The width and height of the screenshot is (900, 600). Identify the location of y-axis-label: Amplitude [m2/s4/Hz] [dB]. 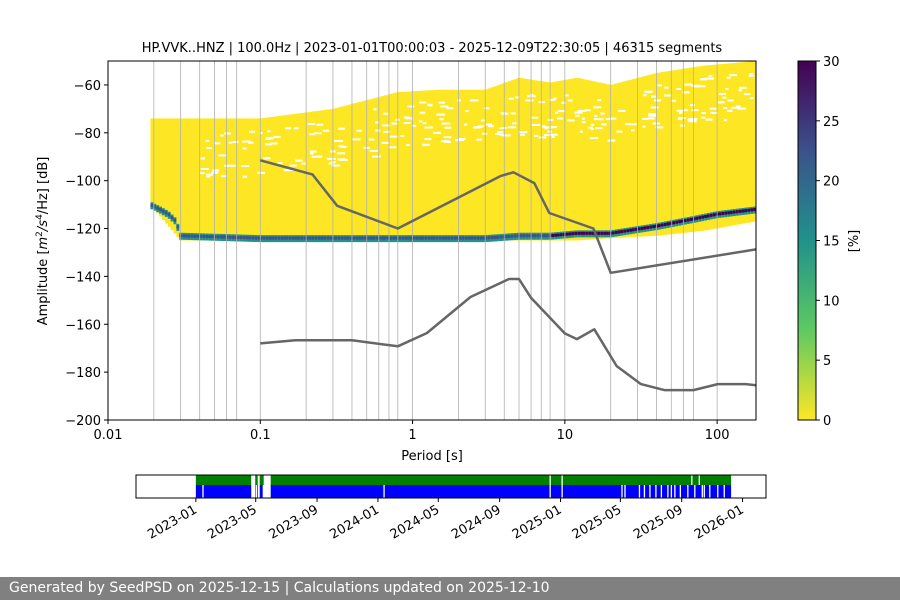
(43, 241).